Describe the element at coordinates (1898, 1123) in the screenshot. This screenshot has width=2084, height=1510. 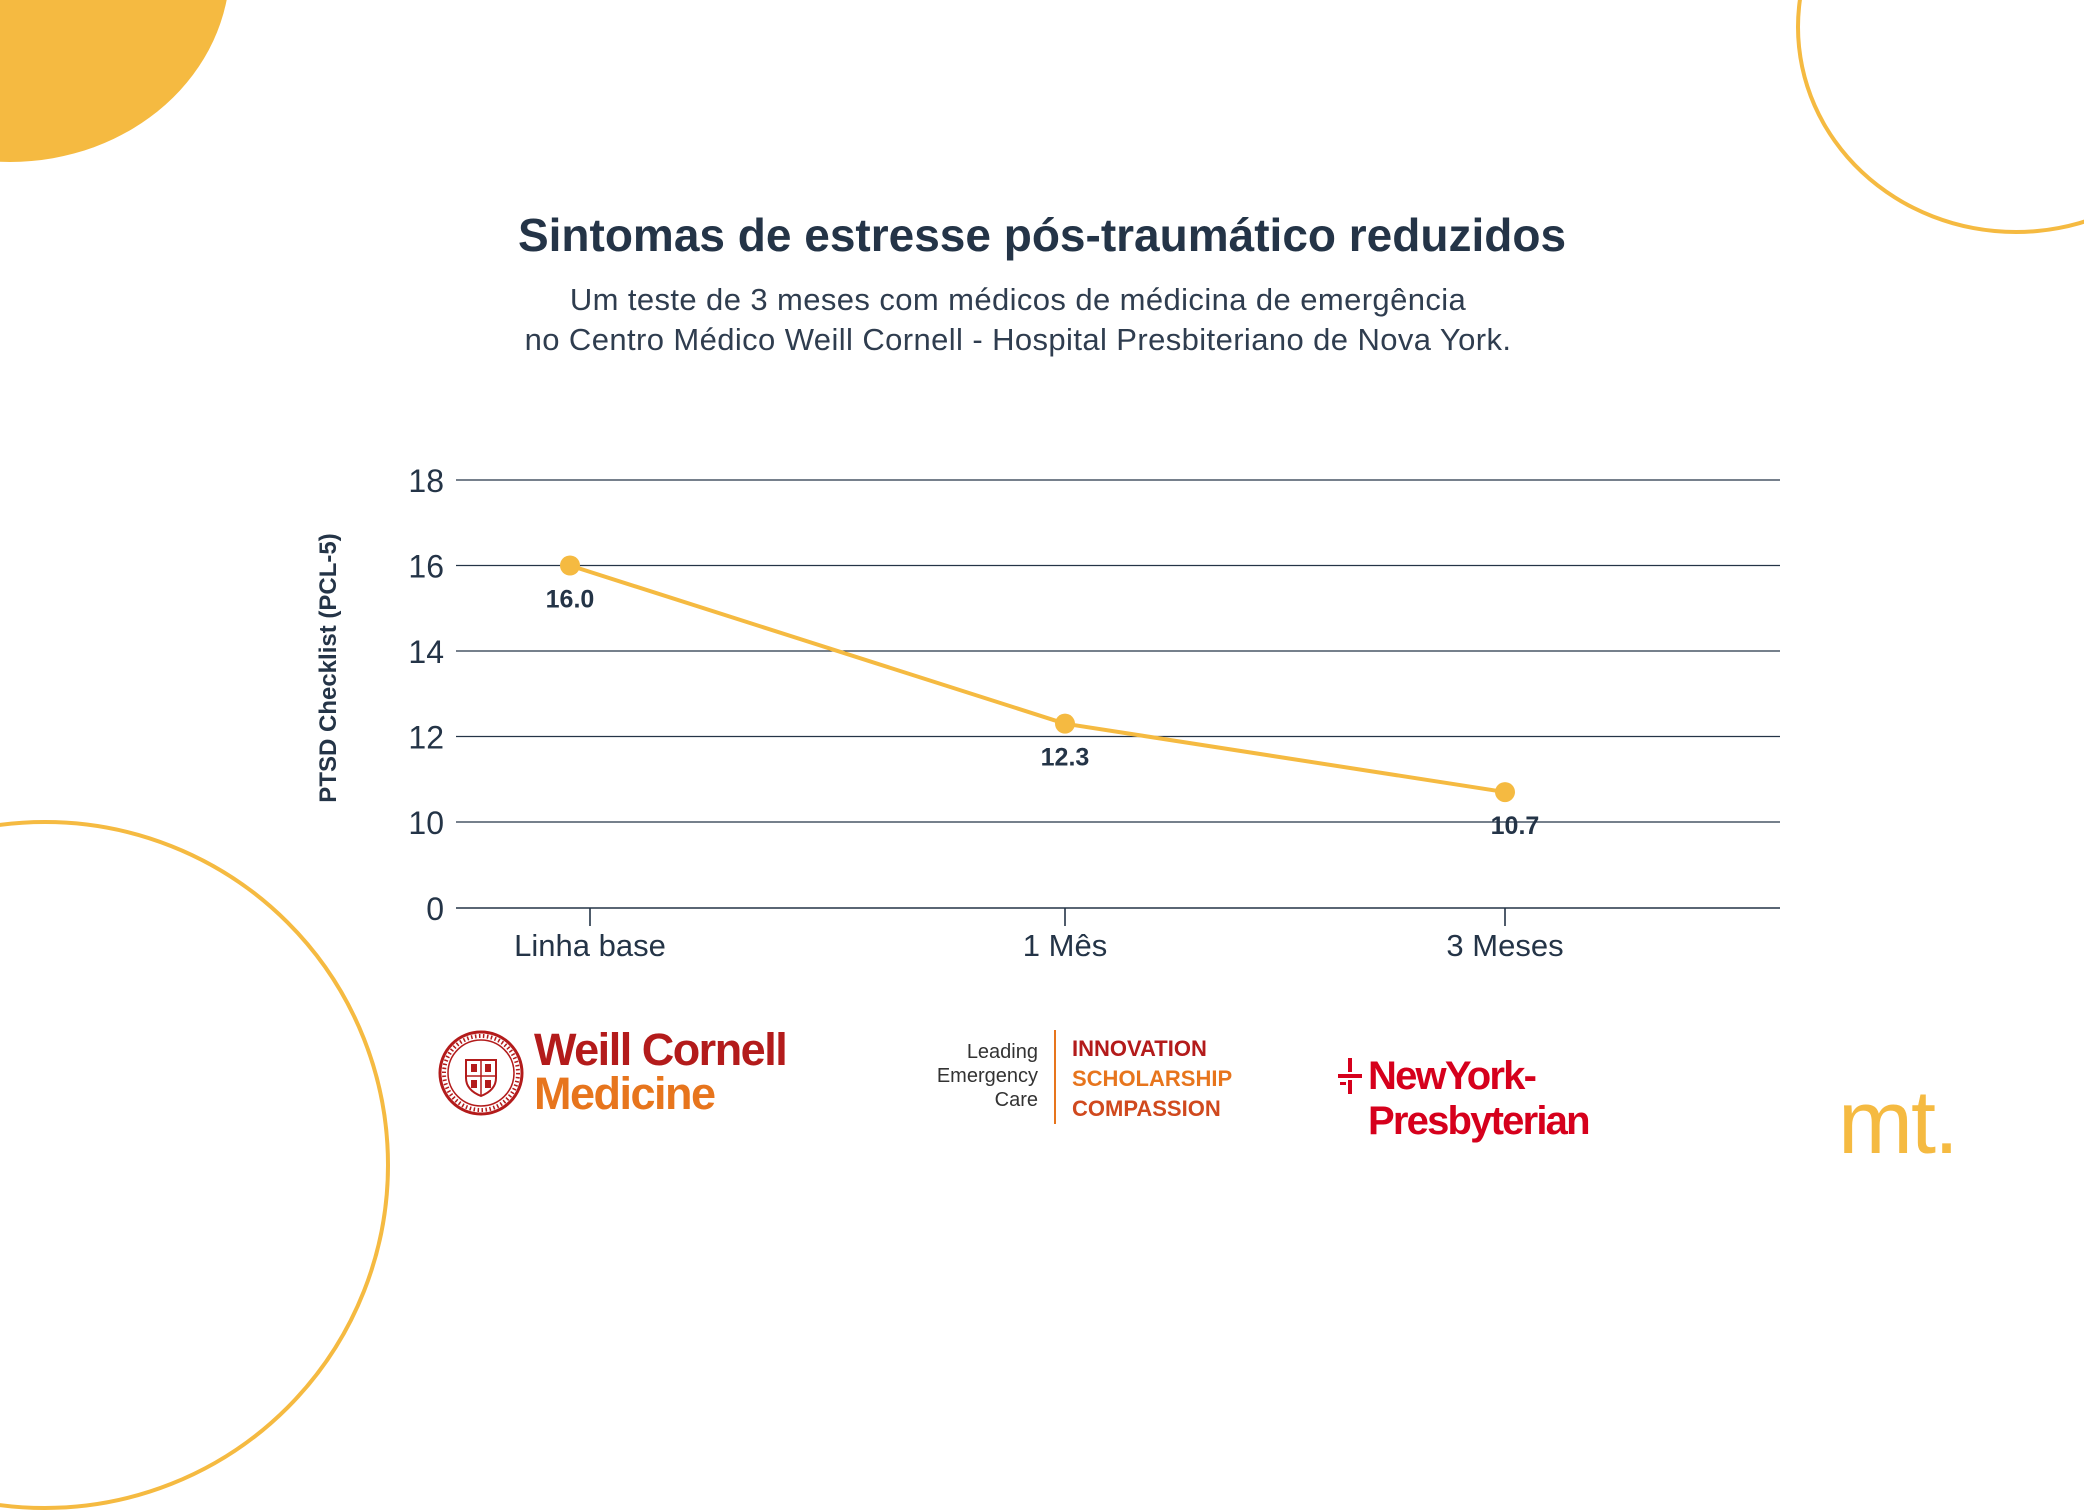
I see `mt-brand-mark: mt.` at that location.